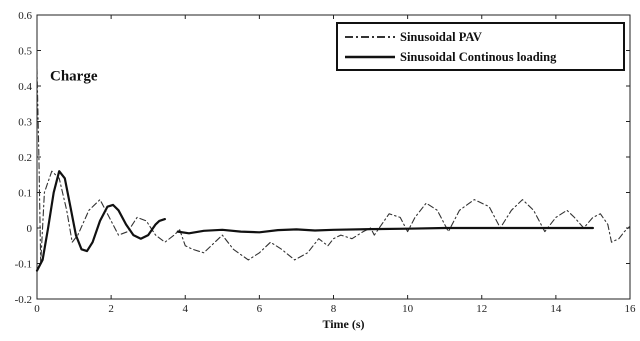 This screenshot has width=640, height=341. I want to click on y-tick-label: 0.3, so click(25, 123).